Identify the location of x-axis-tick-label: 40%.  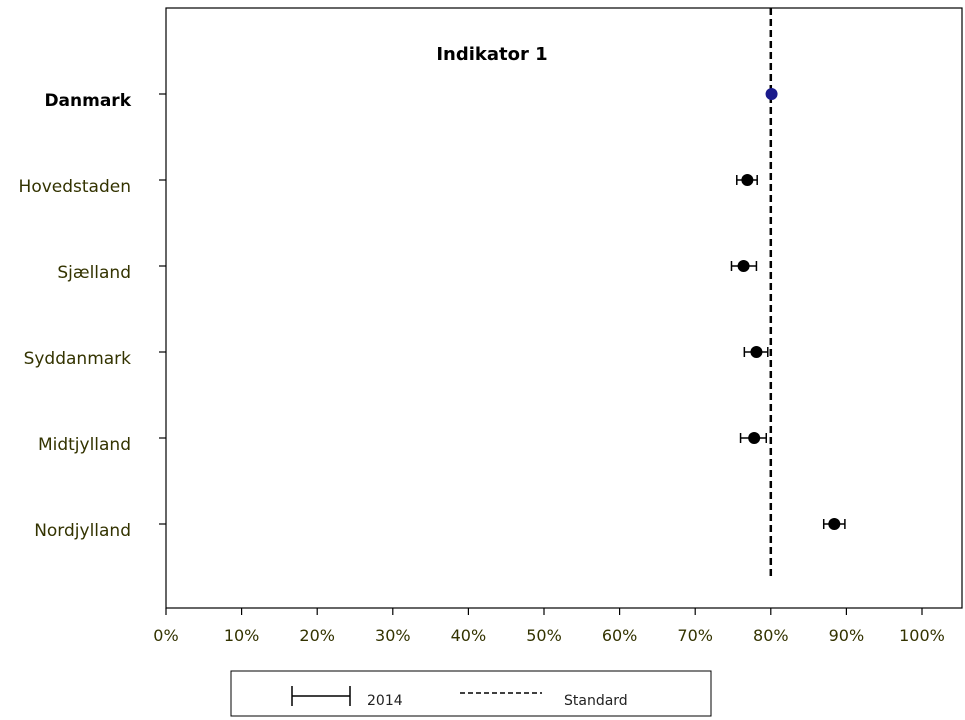
(469, 635).